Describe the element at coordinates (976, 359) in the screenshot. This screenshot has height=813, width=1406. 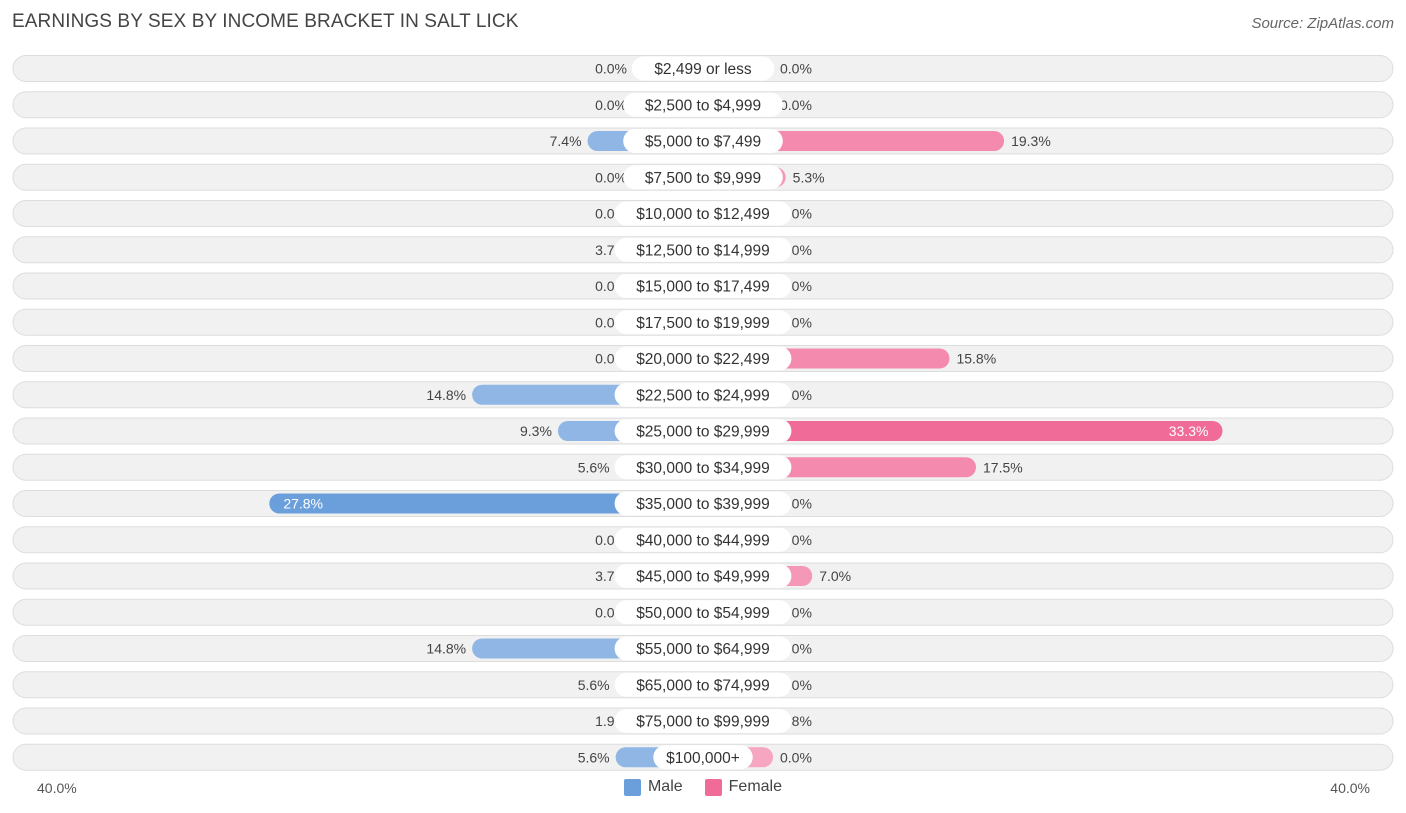
I see `female-value-label: 15.8%` at that location.